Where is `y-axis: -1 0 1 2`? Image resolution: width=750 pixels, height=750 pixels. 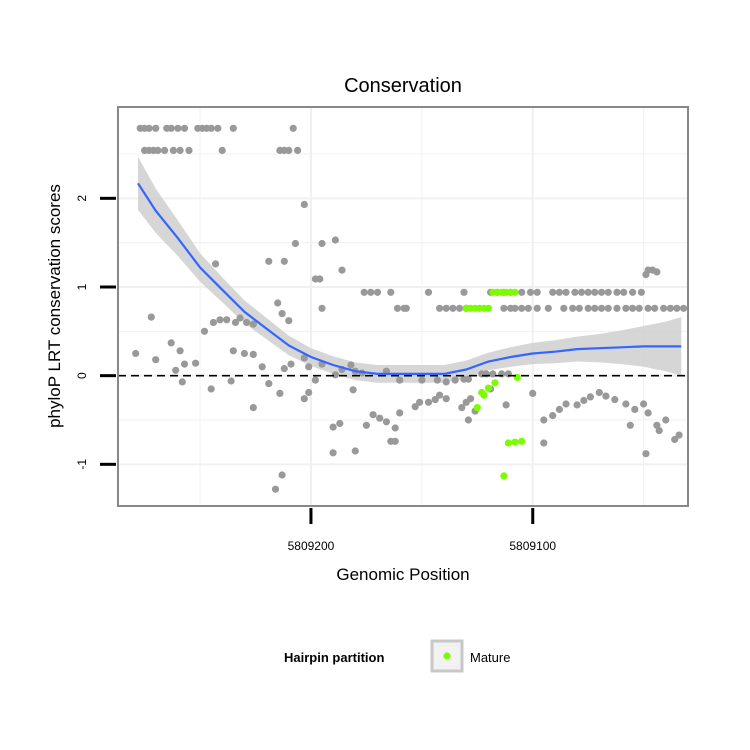 y-axis: -1 0 1 2 is located at coordinates (95, 332).